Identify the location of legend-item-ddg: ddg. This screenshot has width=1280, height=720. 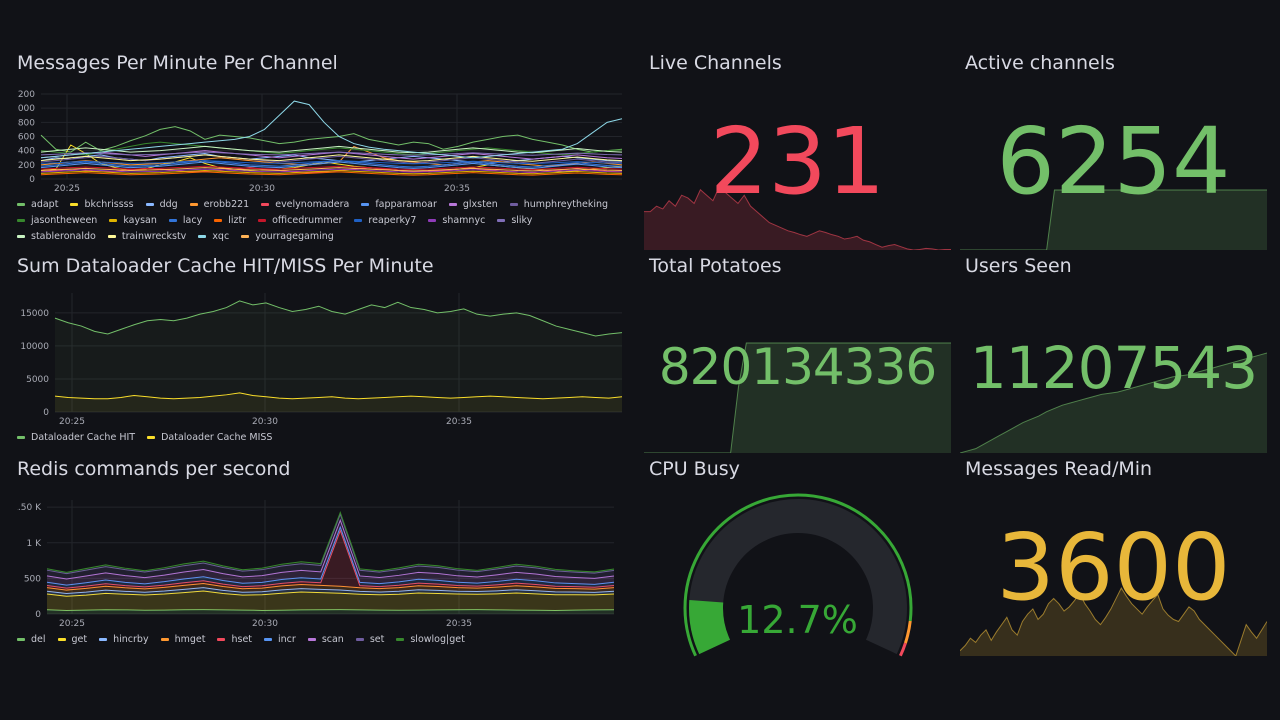
(161, 205).